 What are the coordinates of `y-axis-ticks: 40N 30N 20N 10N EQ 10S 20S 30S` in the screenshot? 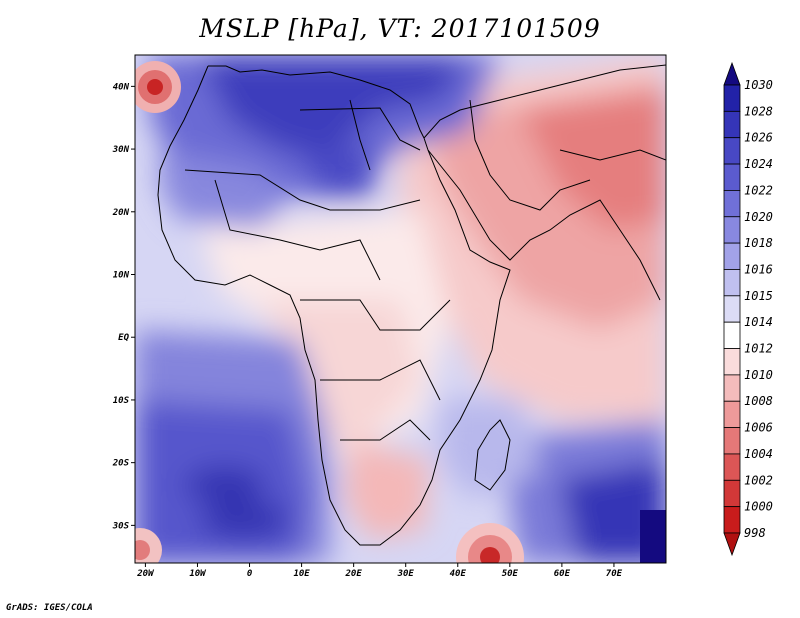 It's located at (123, 306).